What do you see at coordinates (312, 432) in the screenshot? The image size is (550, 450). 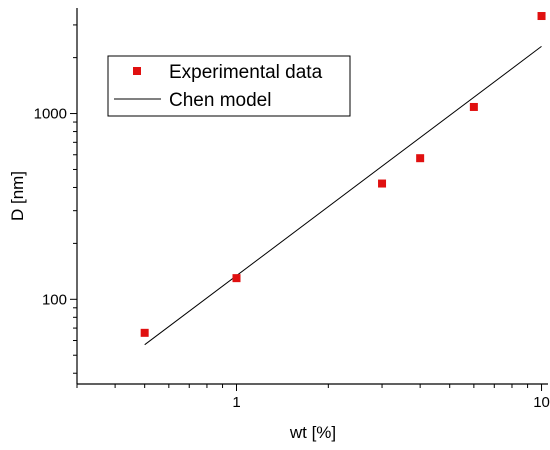 I see `x-axis-title: wt [%]` at bounding box center [312, 432].